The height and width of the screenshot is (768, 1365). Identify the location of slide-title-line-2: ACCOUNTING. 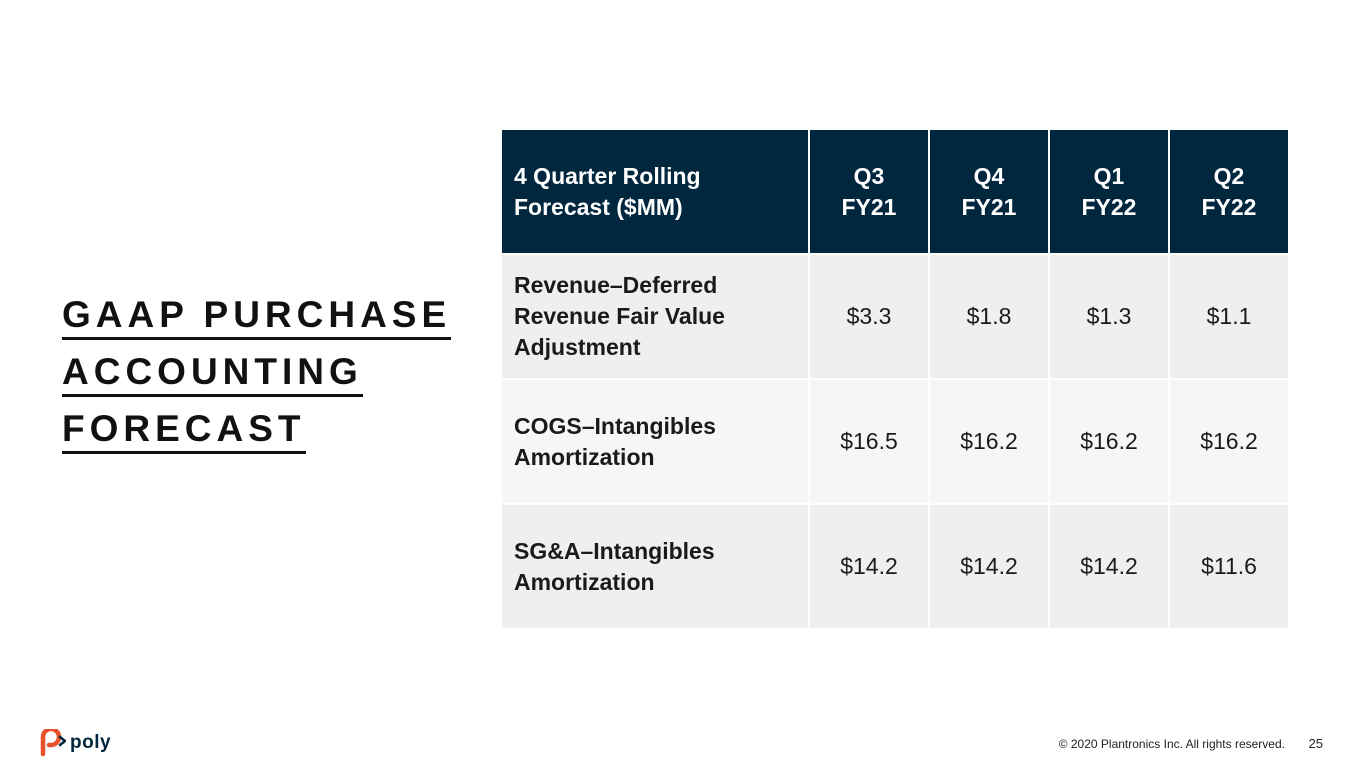
(212, 373).